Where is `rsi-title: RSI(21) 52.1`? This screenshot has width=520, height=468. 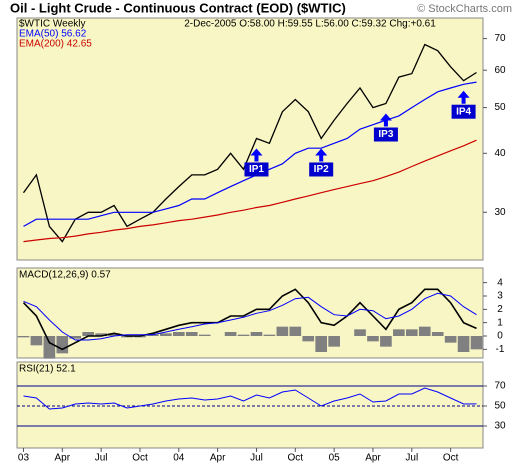
rsi-title: RSI(21) 52.1 is located at coordinates (47, 369).